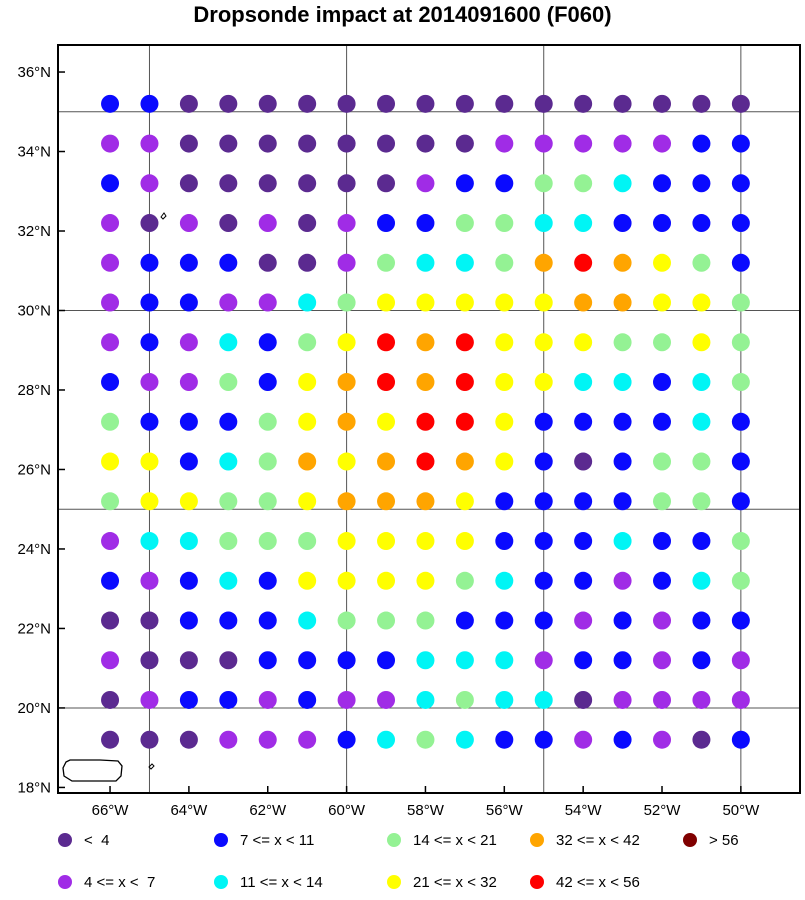 The width and height of the screenshot is (805, 900). What do you see at coordinates (584, 810) in the screenshot?
I see `lon-tick-label: 54°W` at bounding box center [584, 810].